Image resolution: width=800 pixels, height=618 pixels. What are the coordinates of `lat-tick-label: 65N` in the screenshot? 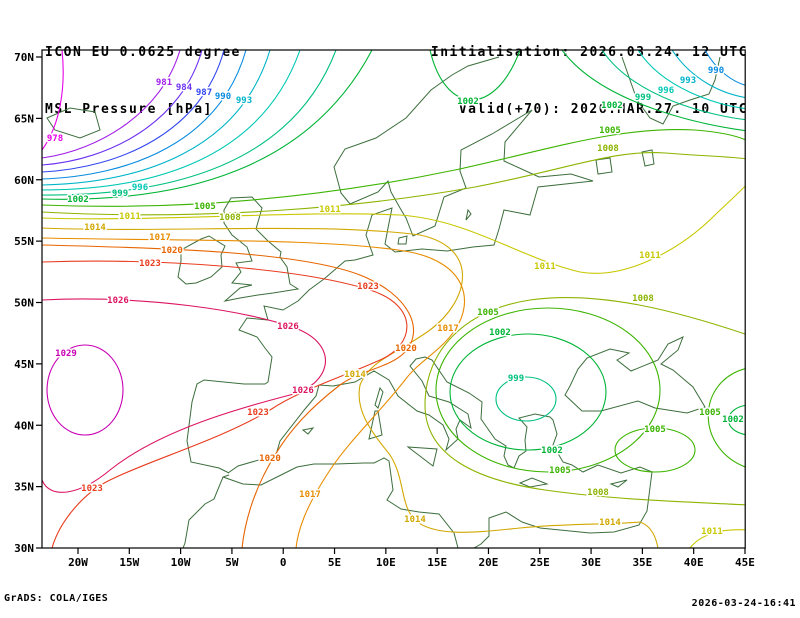 It's located at (24, 118).